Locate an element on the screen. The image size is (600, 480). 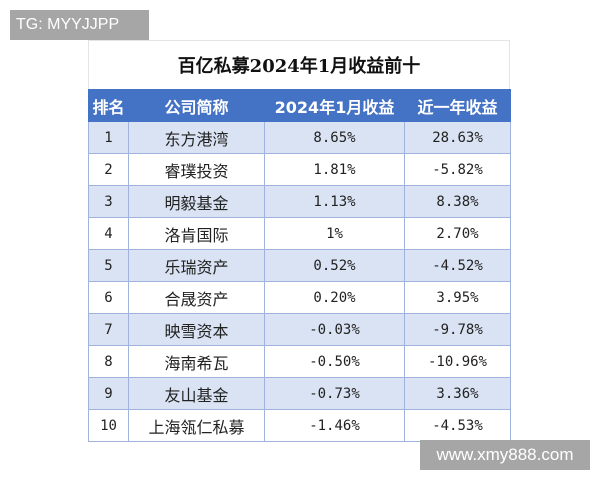
watermark-top-left: TG: MYYJJPP is located at coordinates (79, 25).